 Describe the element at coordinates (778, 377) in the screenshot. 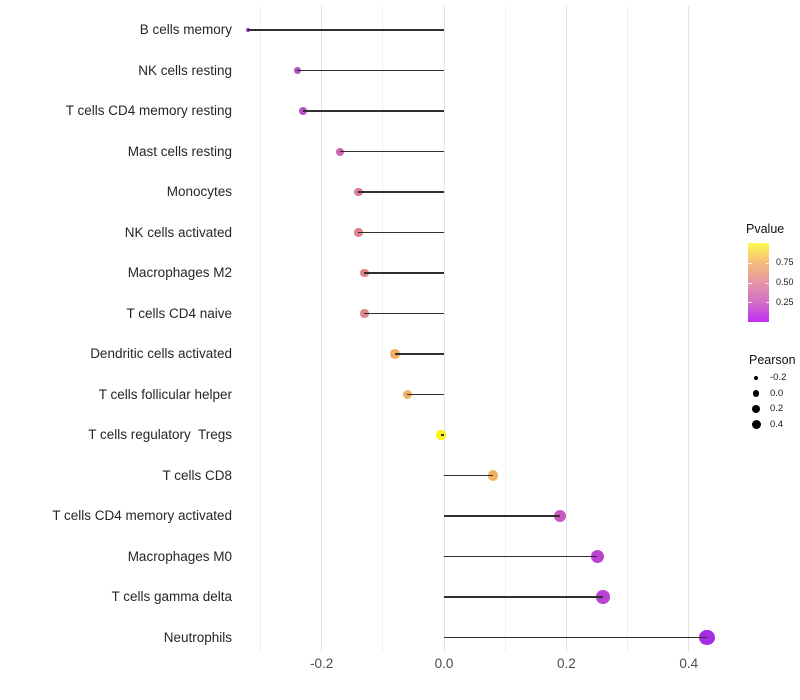

I see `pearson-legend-label: -0.2` at that location.